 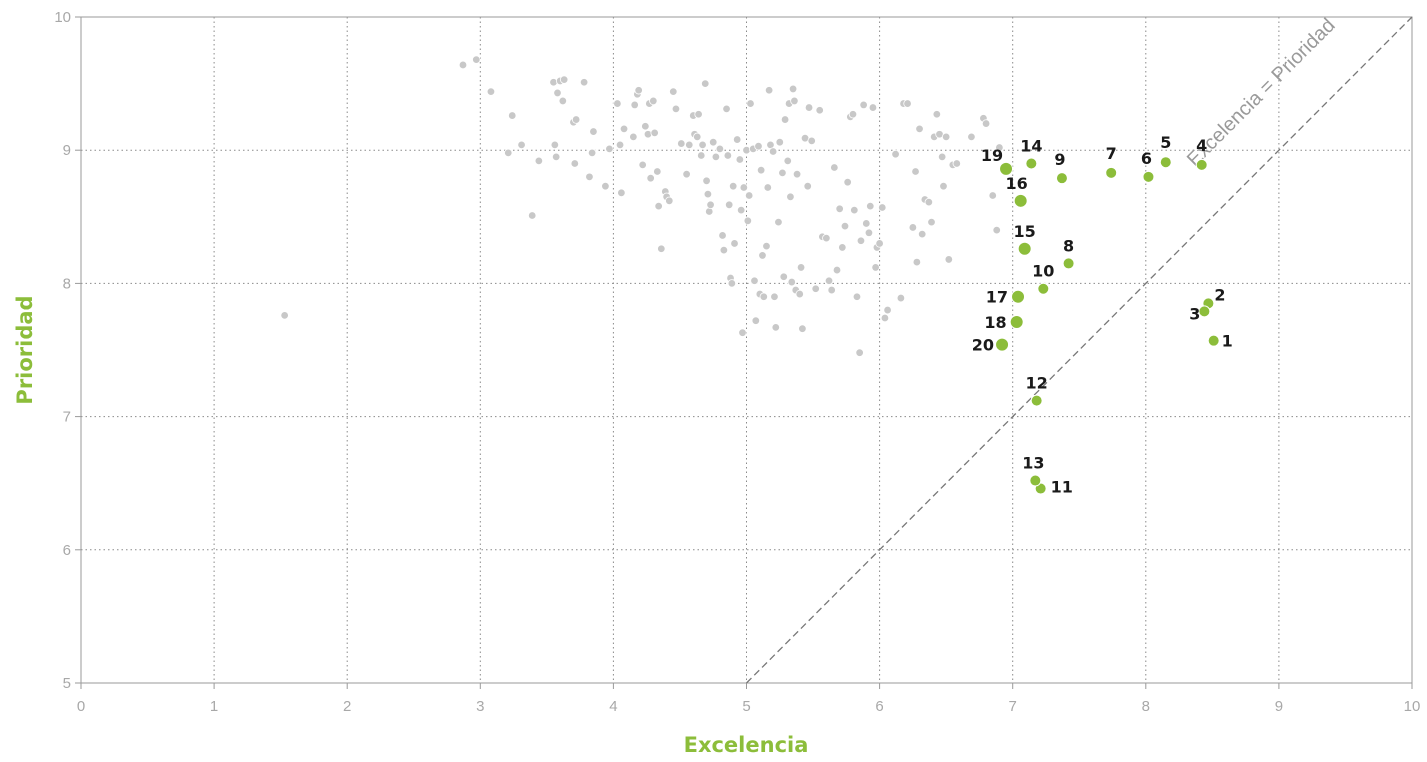 I want to click on point-label-15: 15, so click(x=1025, y=231).